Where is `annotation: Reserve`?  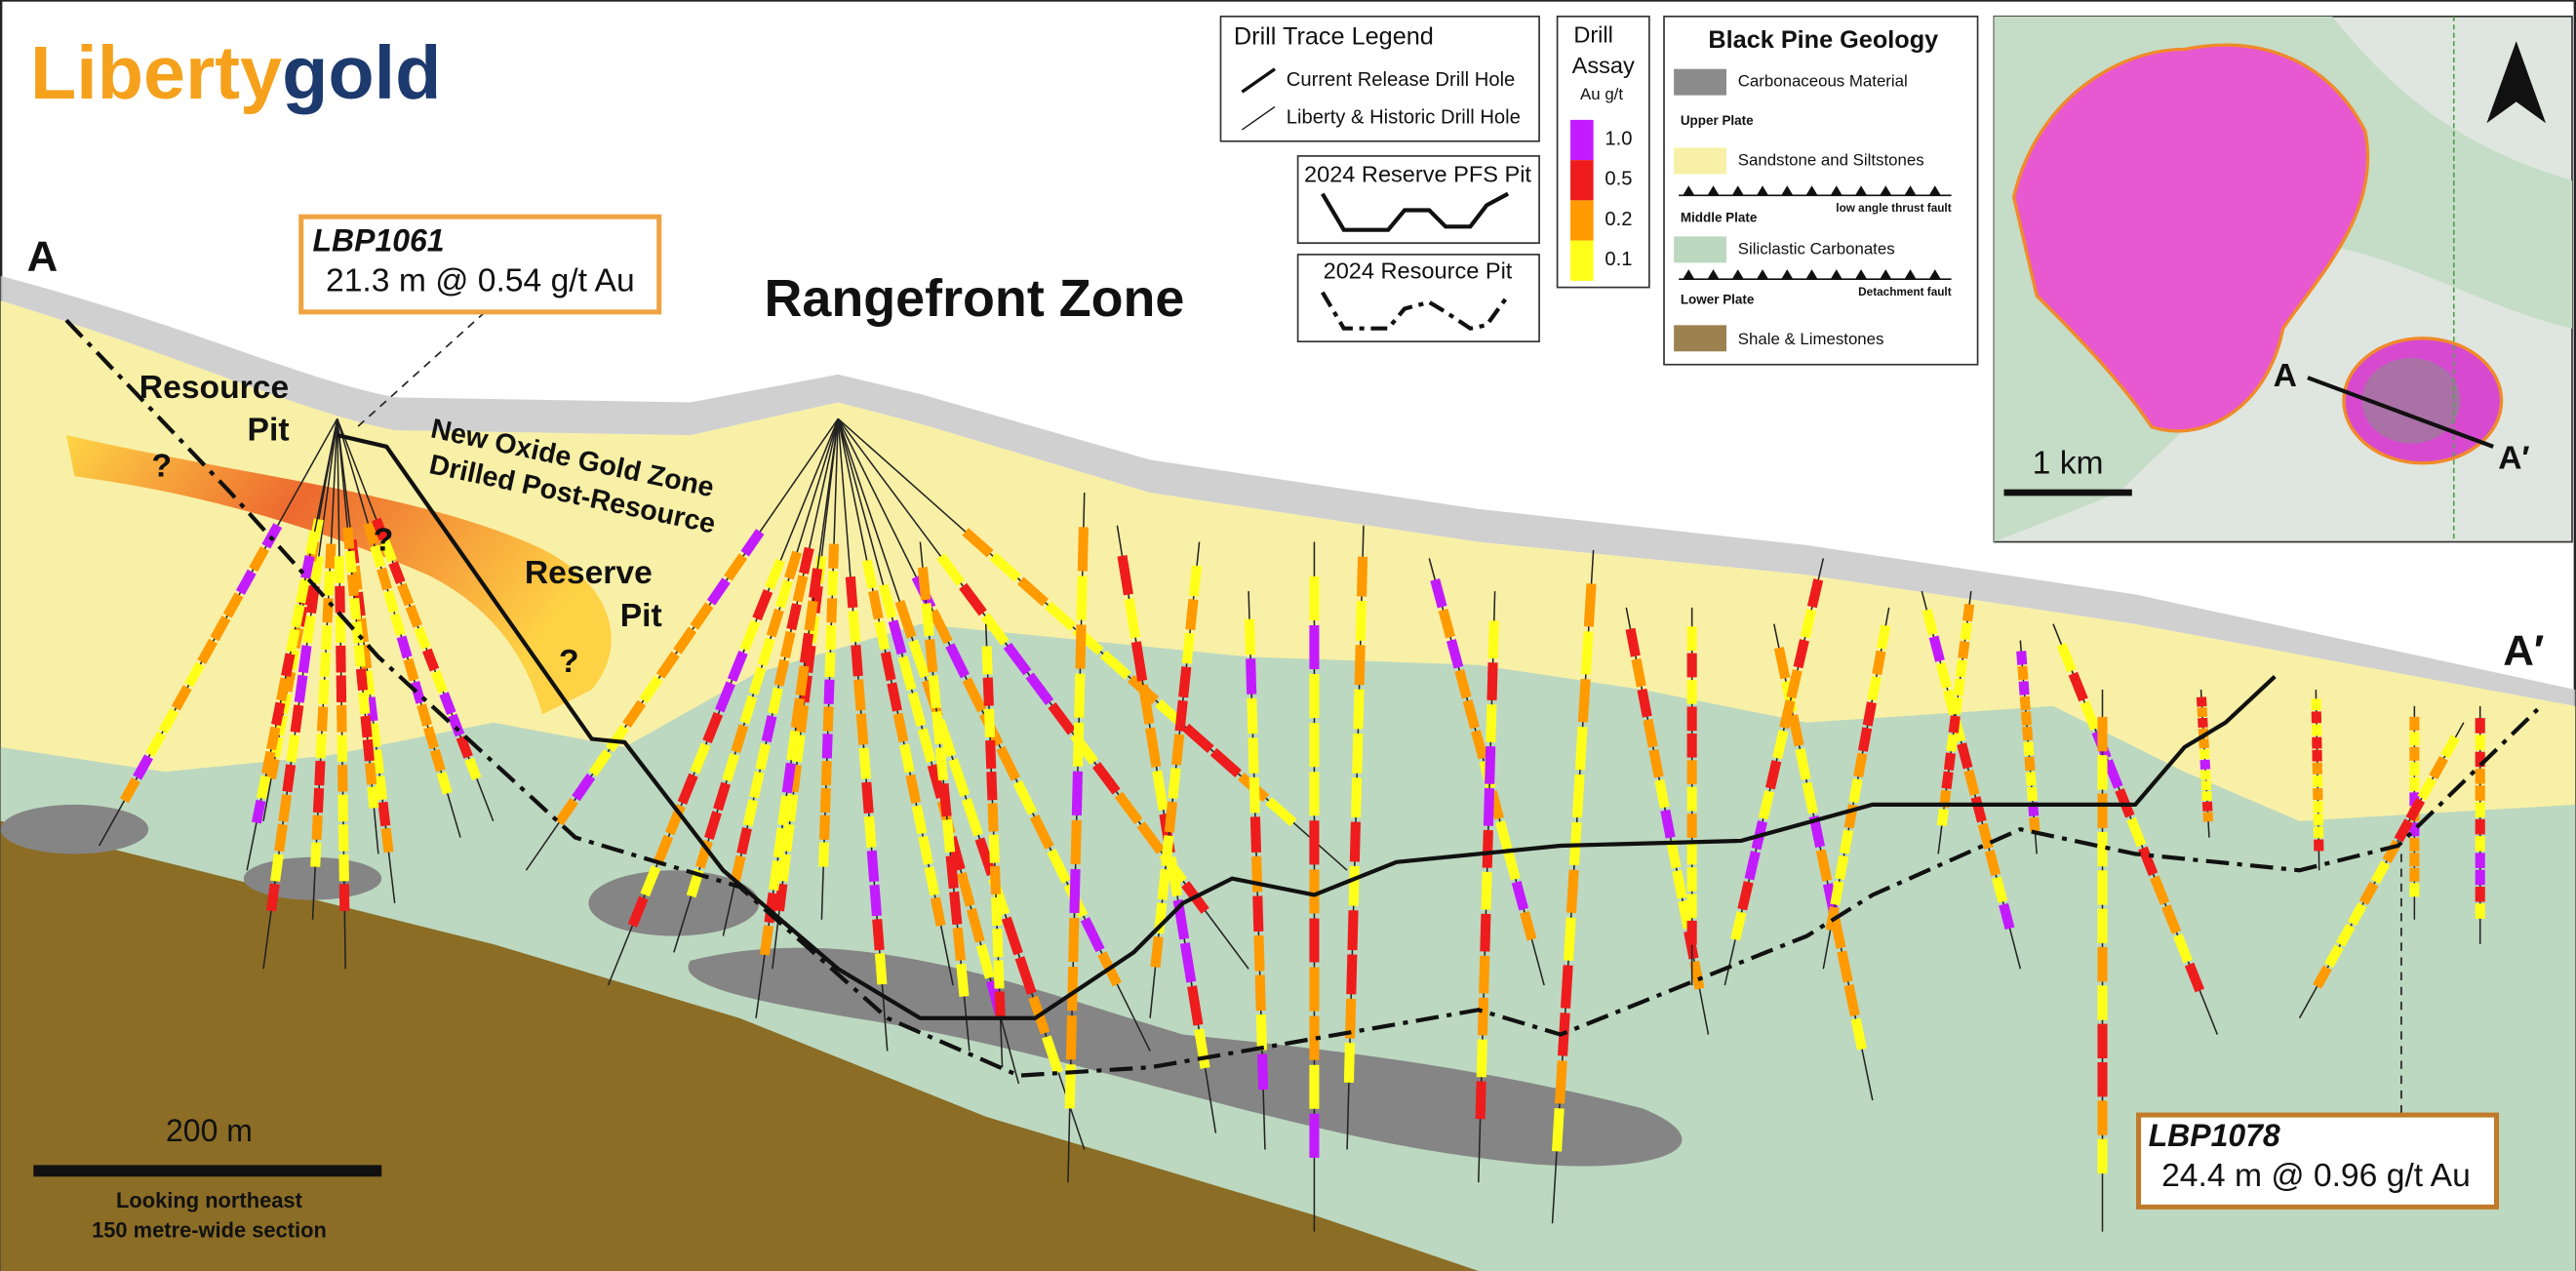
annotation: Reserve is located at coordinates (589, 573).